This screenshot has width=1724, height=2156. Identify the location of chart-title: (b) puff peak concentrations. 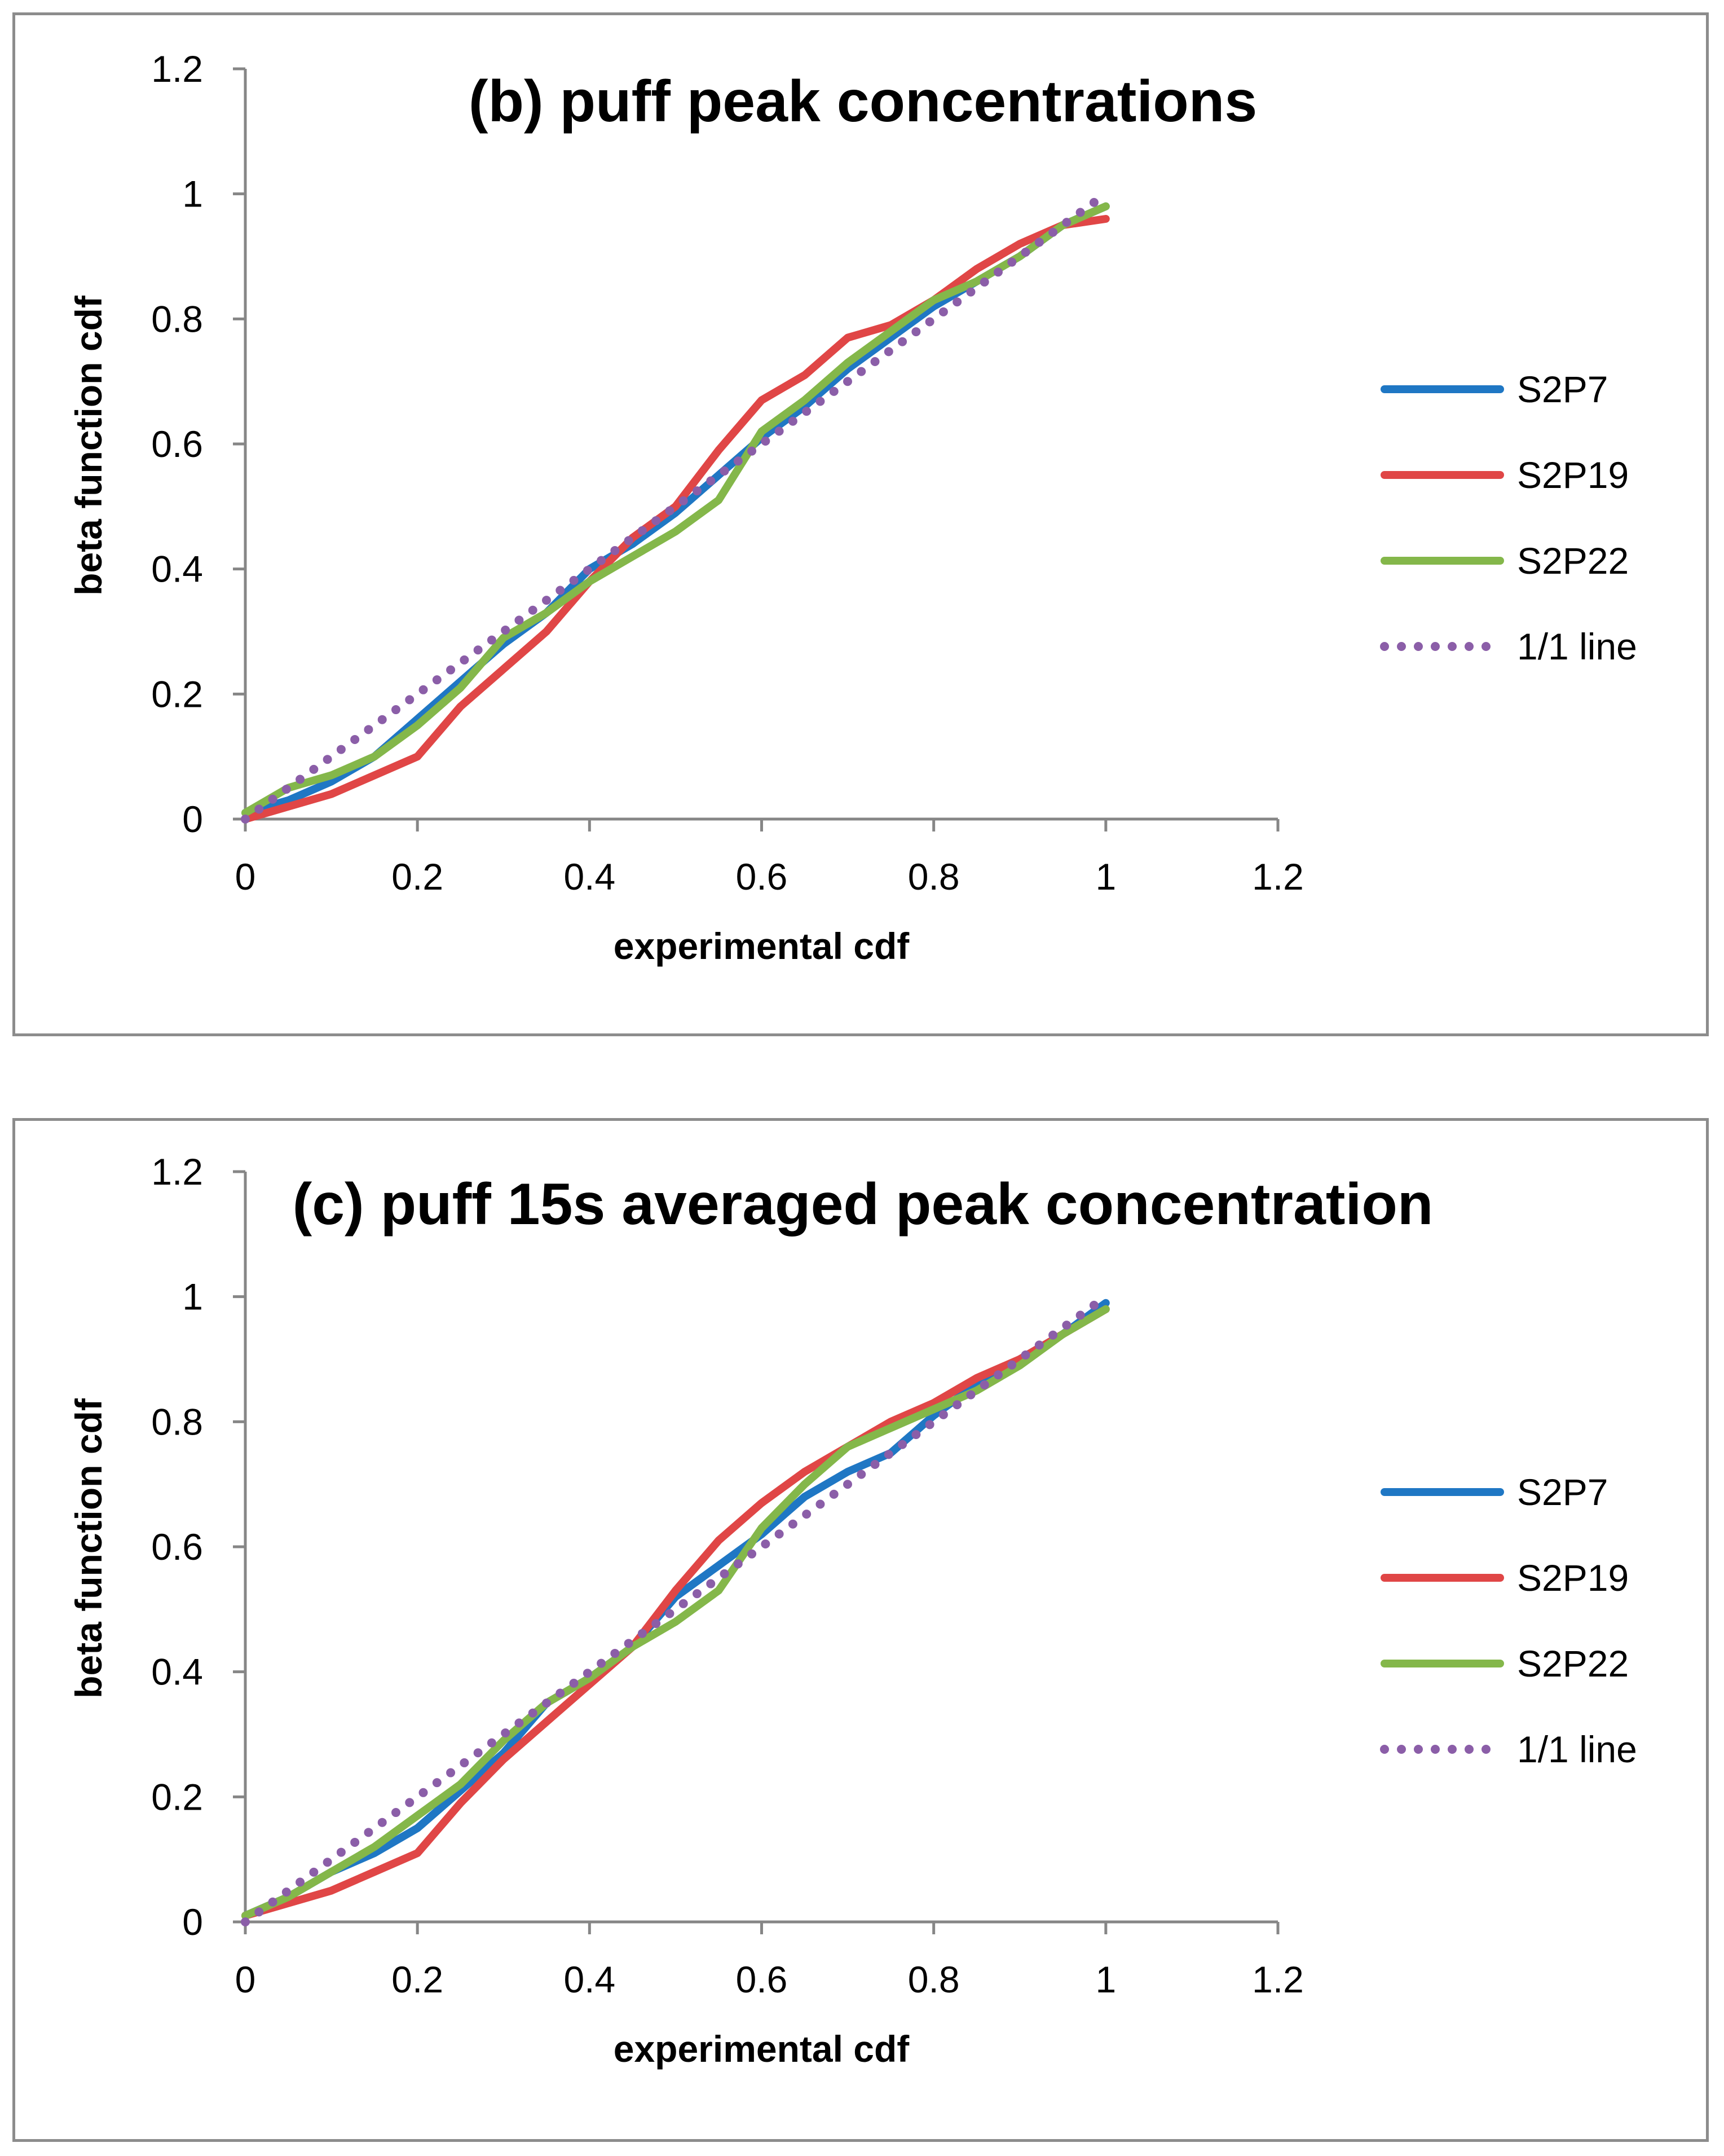
(863, 101).